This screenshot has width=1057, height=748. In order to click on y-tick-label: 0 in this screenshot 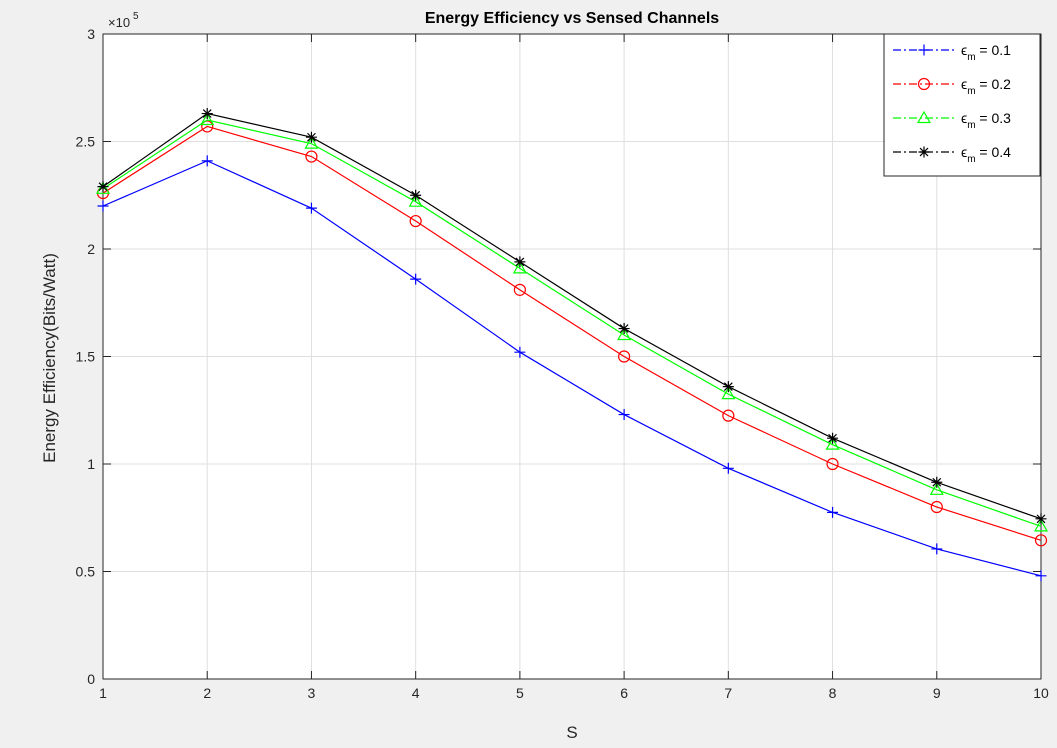, I will do `click(91, 679)`.